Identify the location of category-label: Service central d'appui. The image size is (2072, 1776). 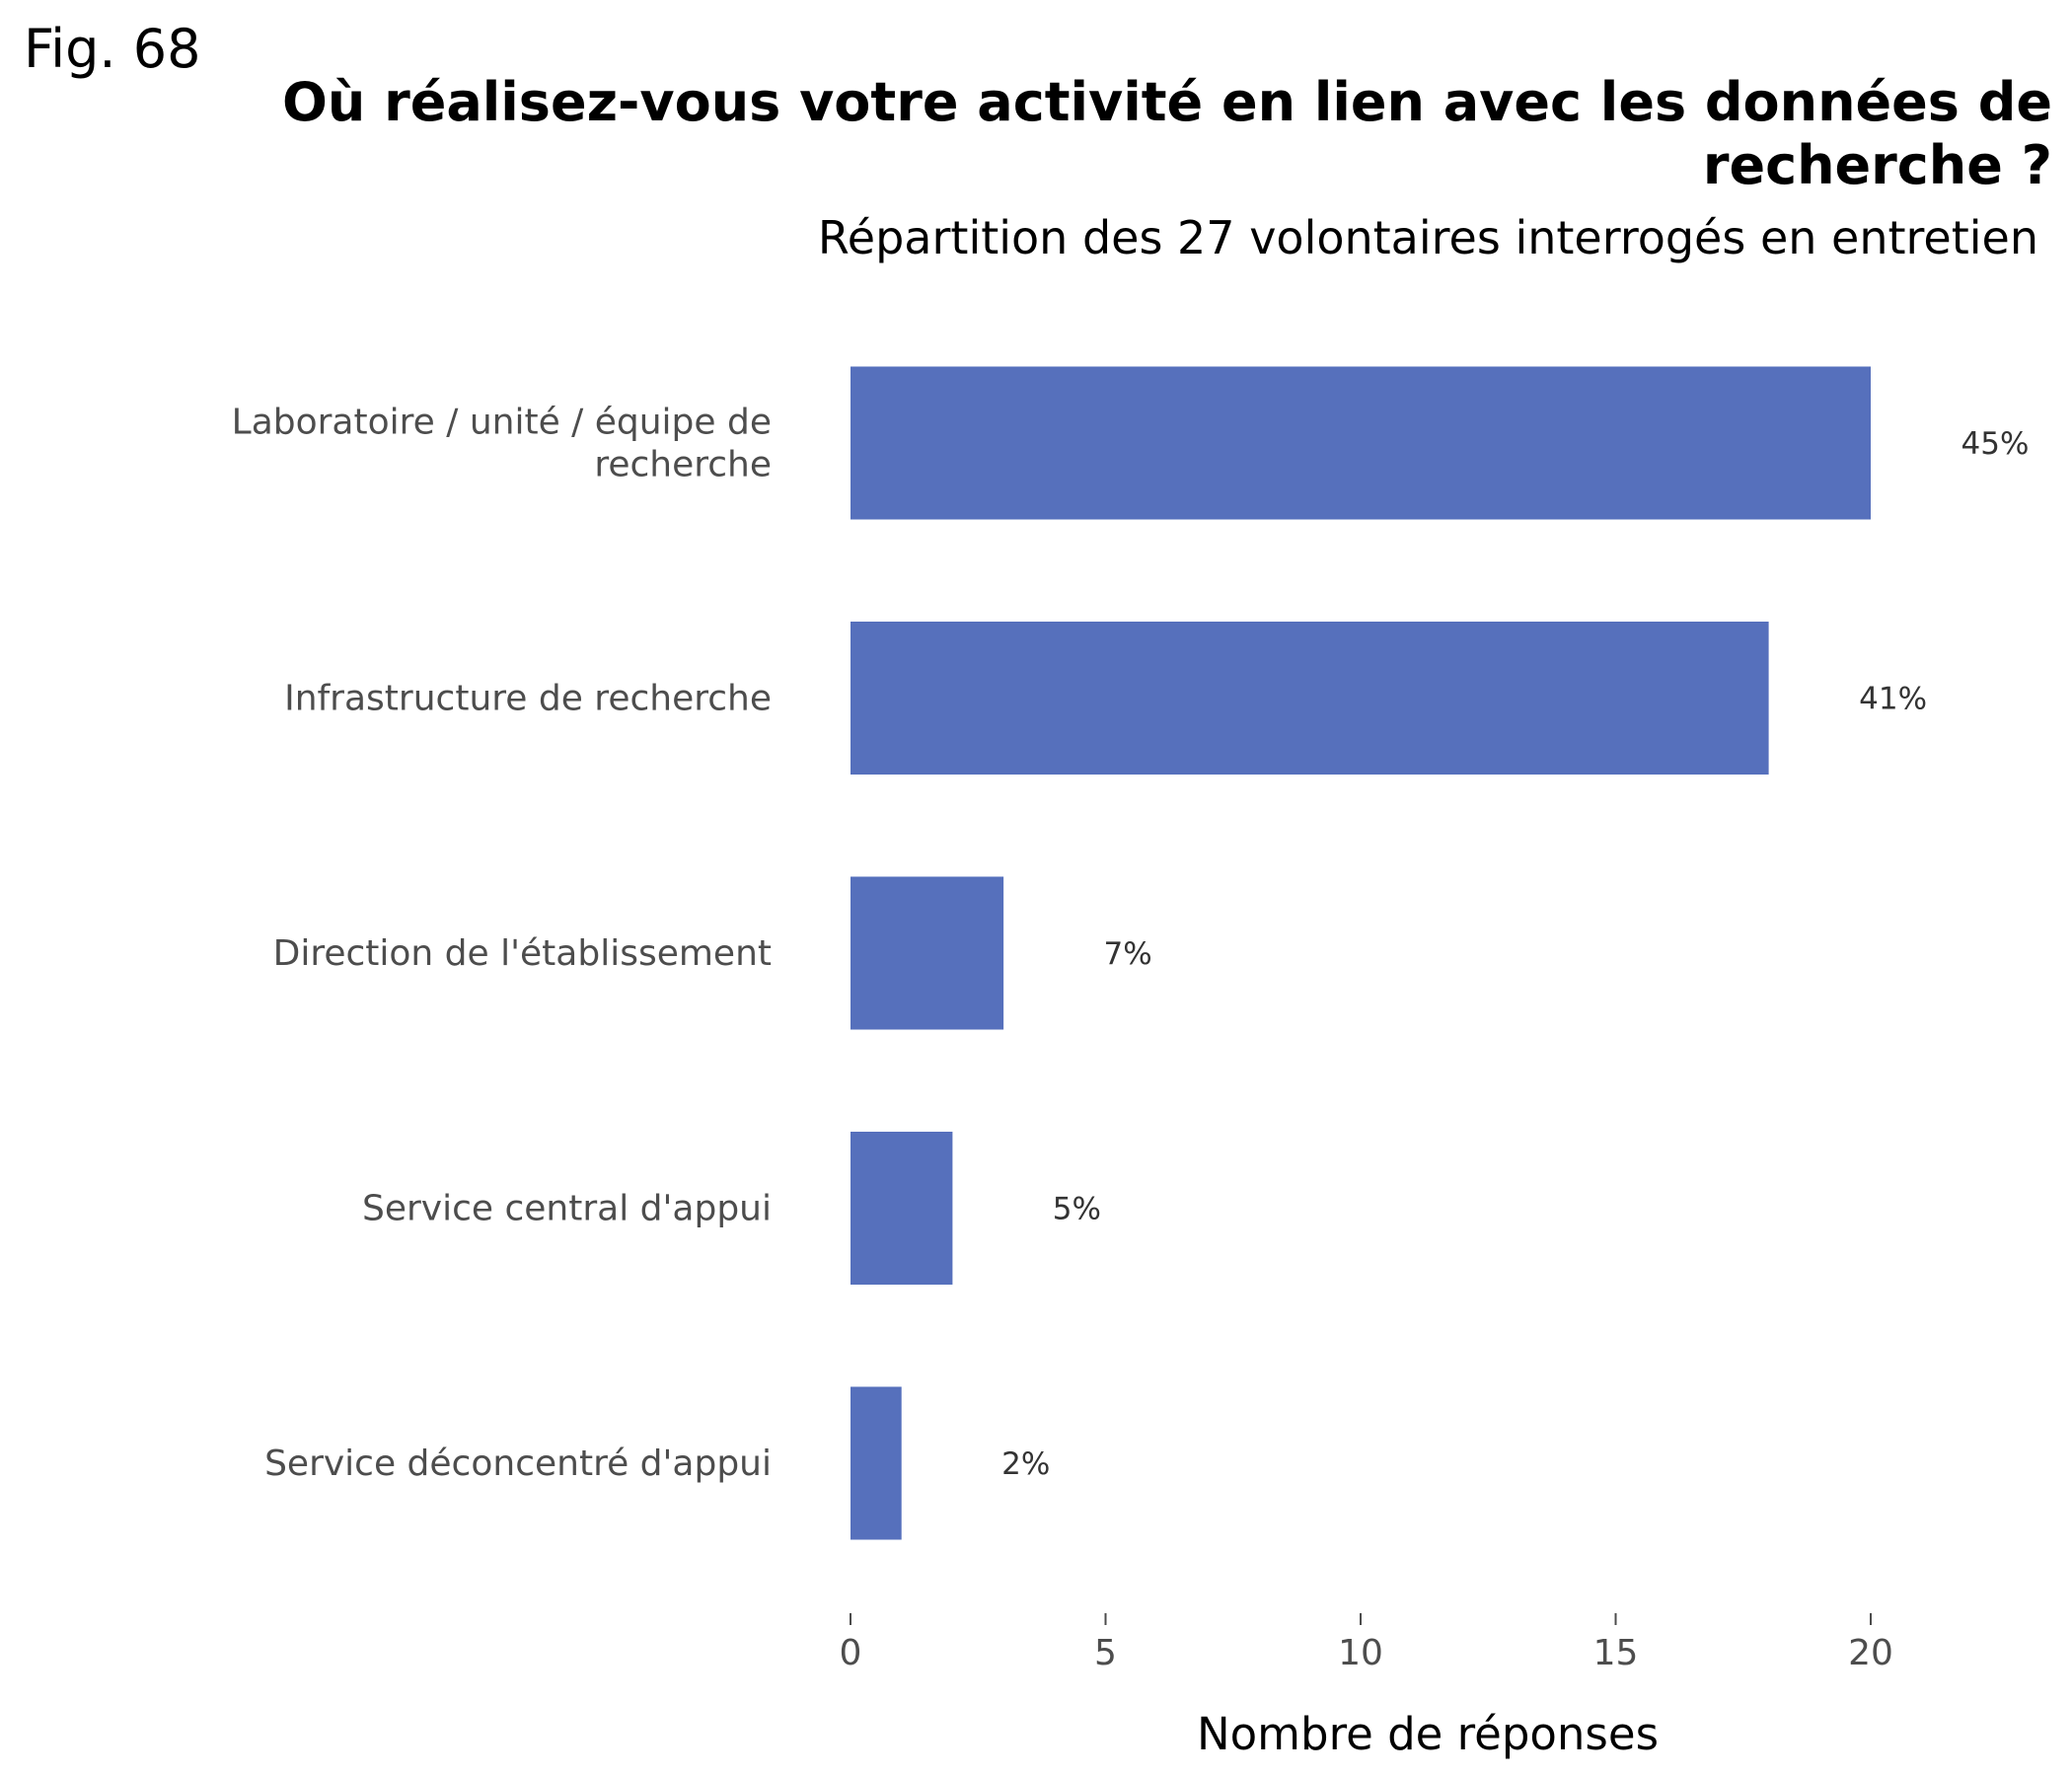
(567, 1209).